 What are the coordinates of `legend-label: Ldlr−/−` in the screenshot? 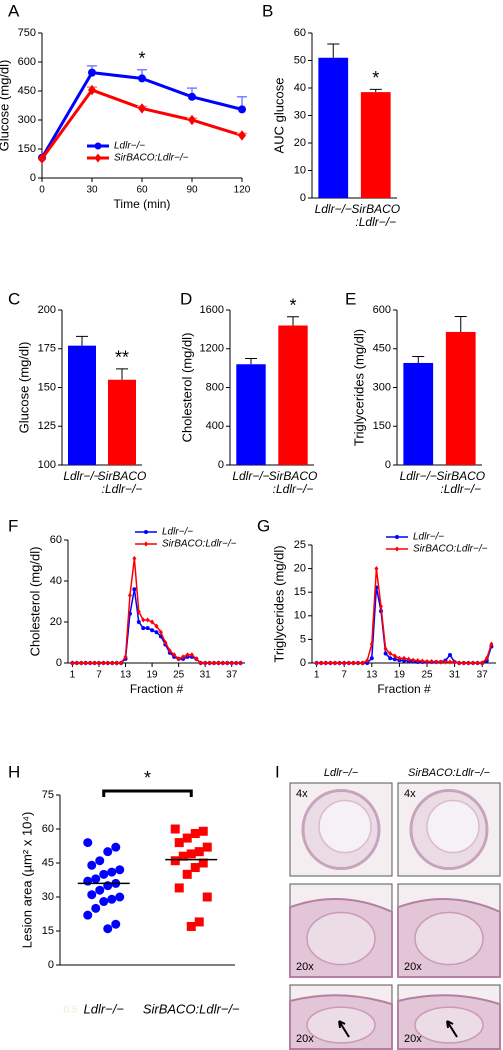 It's located at (177, 532).